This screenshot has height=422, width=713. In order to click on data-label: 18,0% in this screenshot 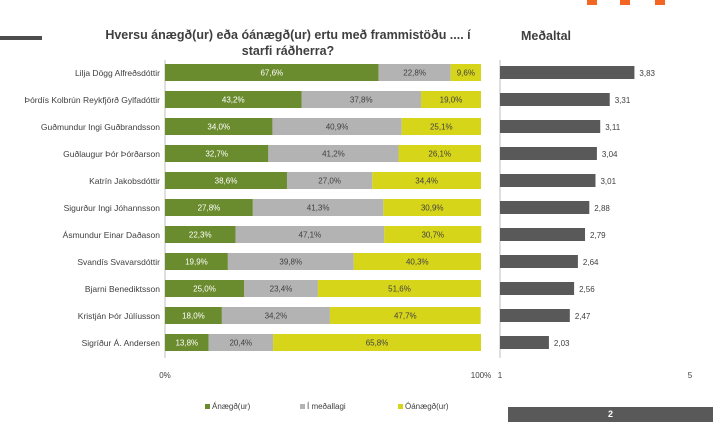, I will do `click(193, 316)`.